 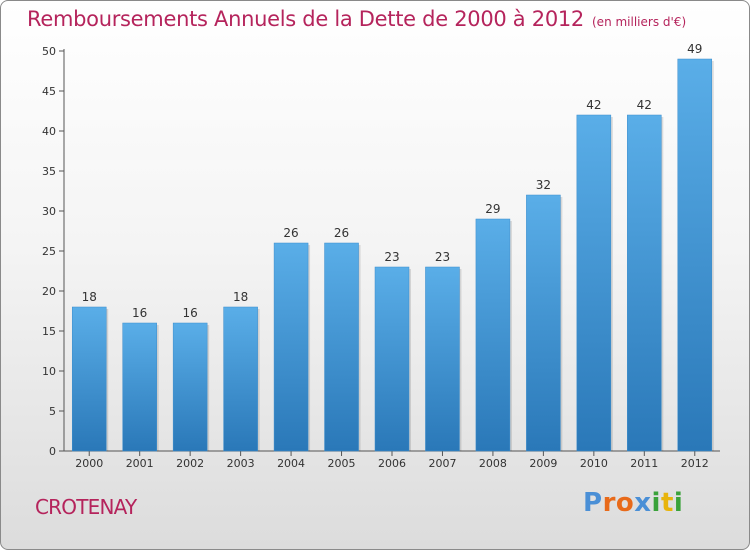 What do you see at coordinates (140, 463) in the screenshot?
I see `x-tick-label-2001: 2001` at bounding box center [140, 463].